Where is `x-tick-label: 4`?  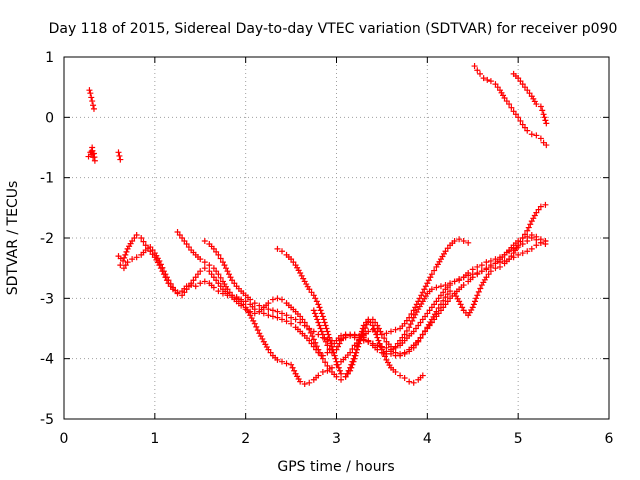
x-tick-label: 4 is located at coordinates (427, 439).